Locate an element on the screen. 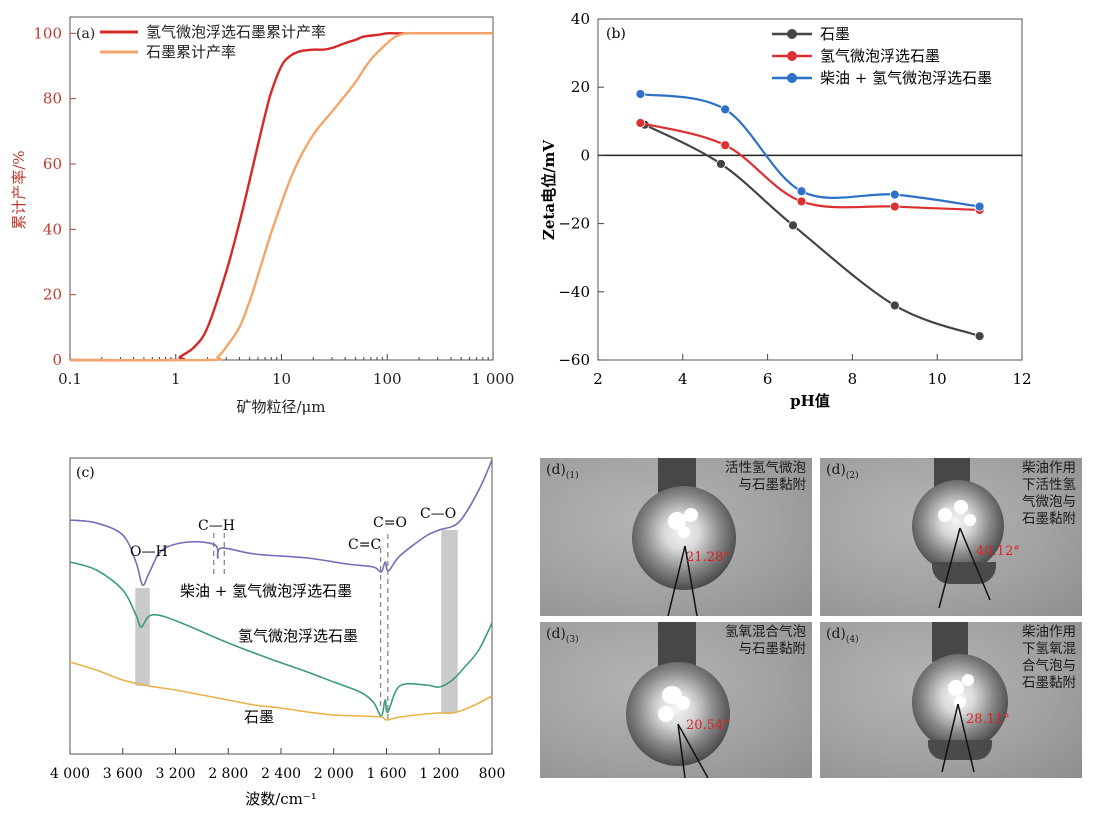 The image size is (1112, 815). peak-label: C—H is located at coordinates (216, 526).